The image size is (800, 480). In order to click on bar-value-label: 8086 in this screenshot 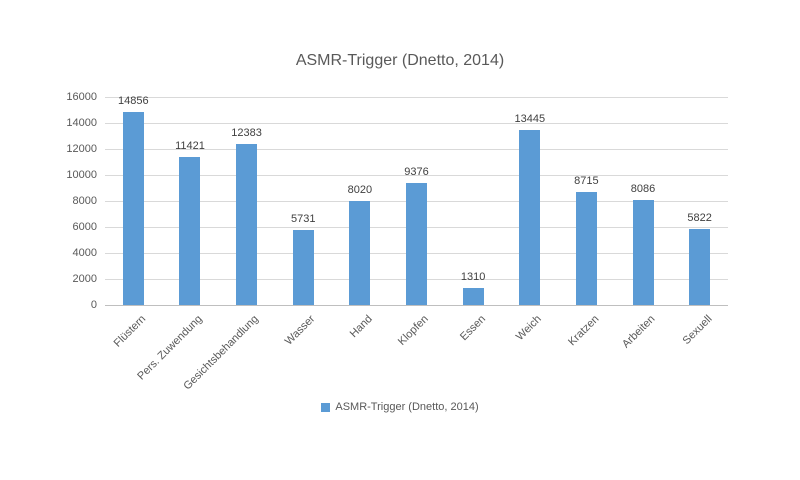, I will do `click(643, 188)`.